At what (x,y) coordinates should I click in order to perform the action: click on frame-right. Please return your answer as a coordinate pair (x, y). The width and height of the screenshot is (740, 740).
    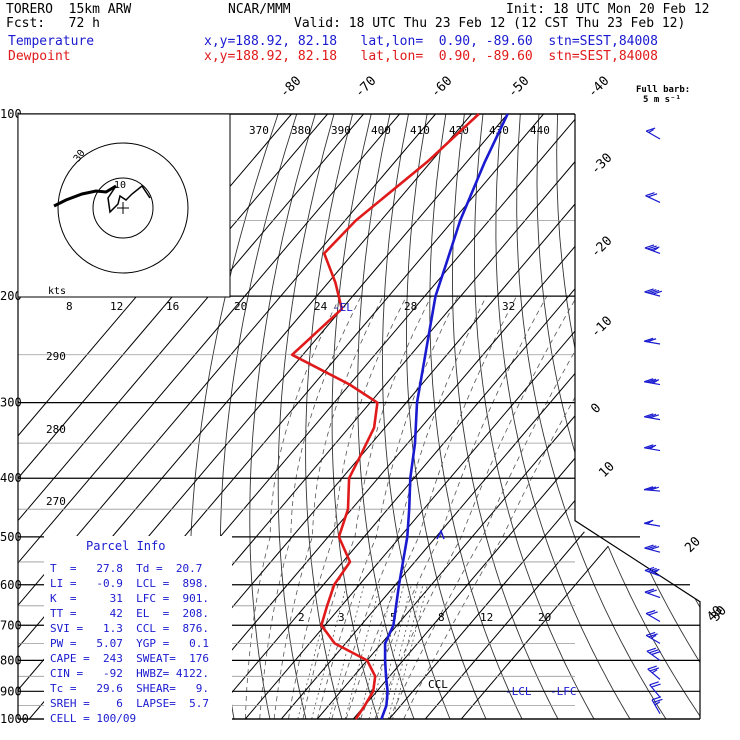
    Looking at the image, I should click on (637, 416).